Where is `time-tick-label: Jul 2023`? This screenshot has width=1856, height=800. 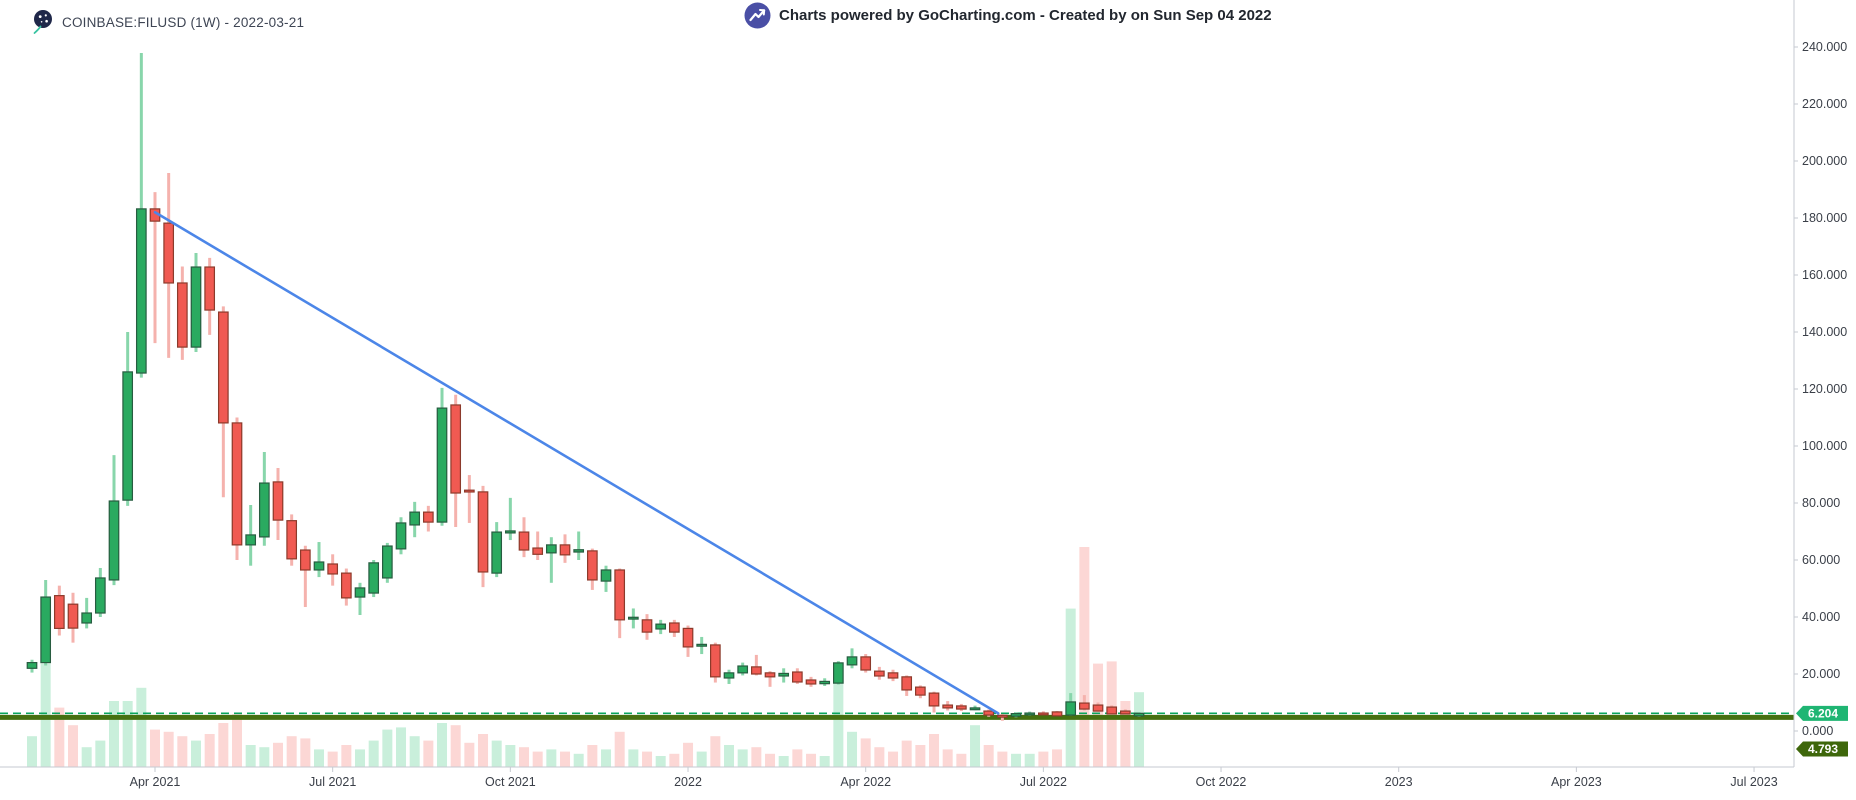 time-tick-label: Jul 2023 is located at coordinates (1753, 782).